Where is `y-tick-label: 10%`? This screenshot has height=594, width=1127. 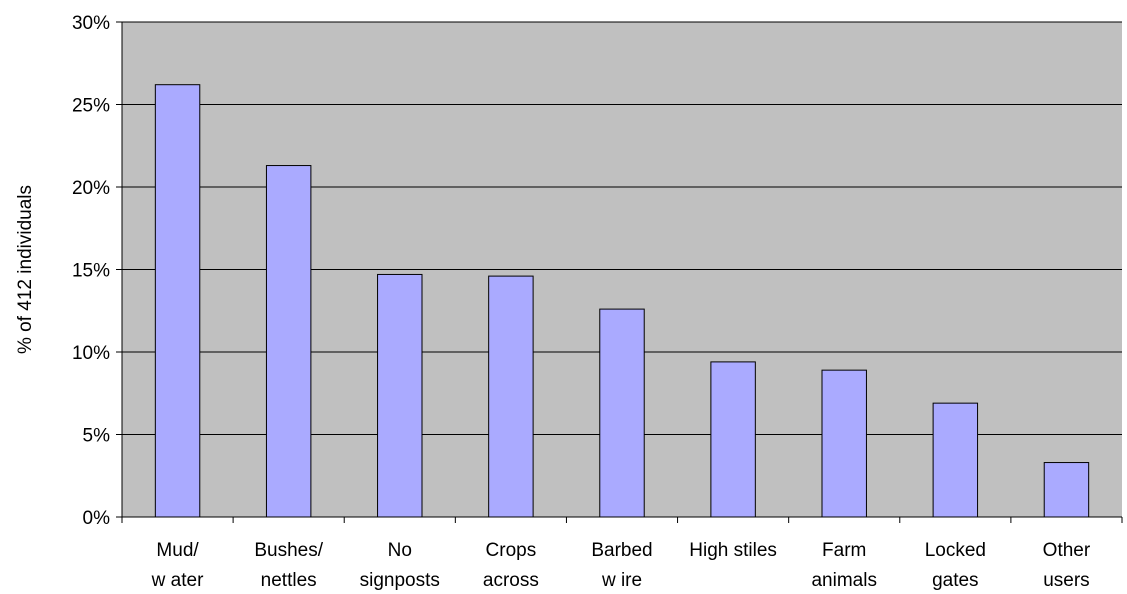 y-tick-label: 10% is located at coordinates (91, 353).